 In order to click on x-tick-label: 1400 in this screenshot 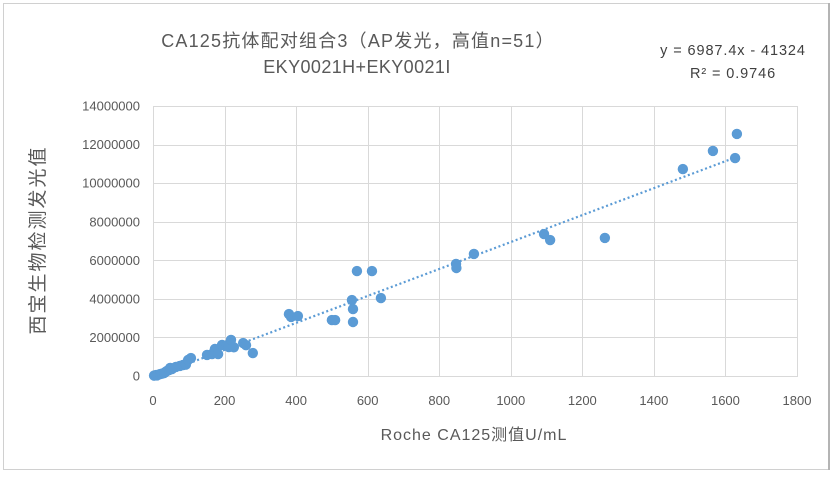, I will do `click(653, 400)`.